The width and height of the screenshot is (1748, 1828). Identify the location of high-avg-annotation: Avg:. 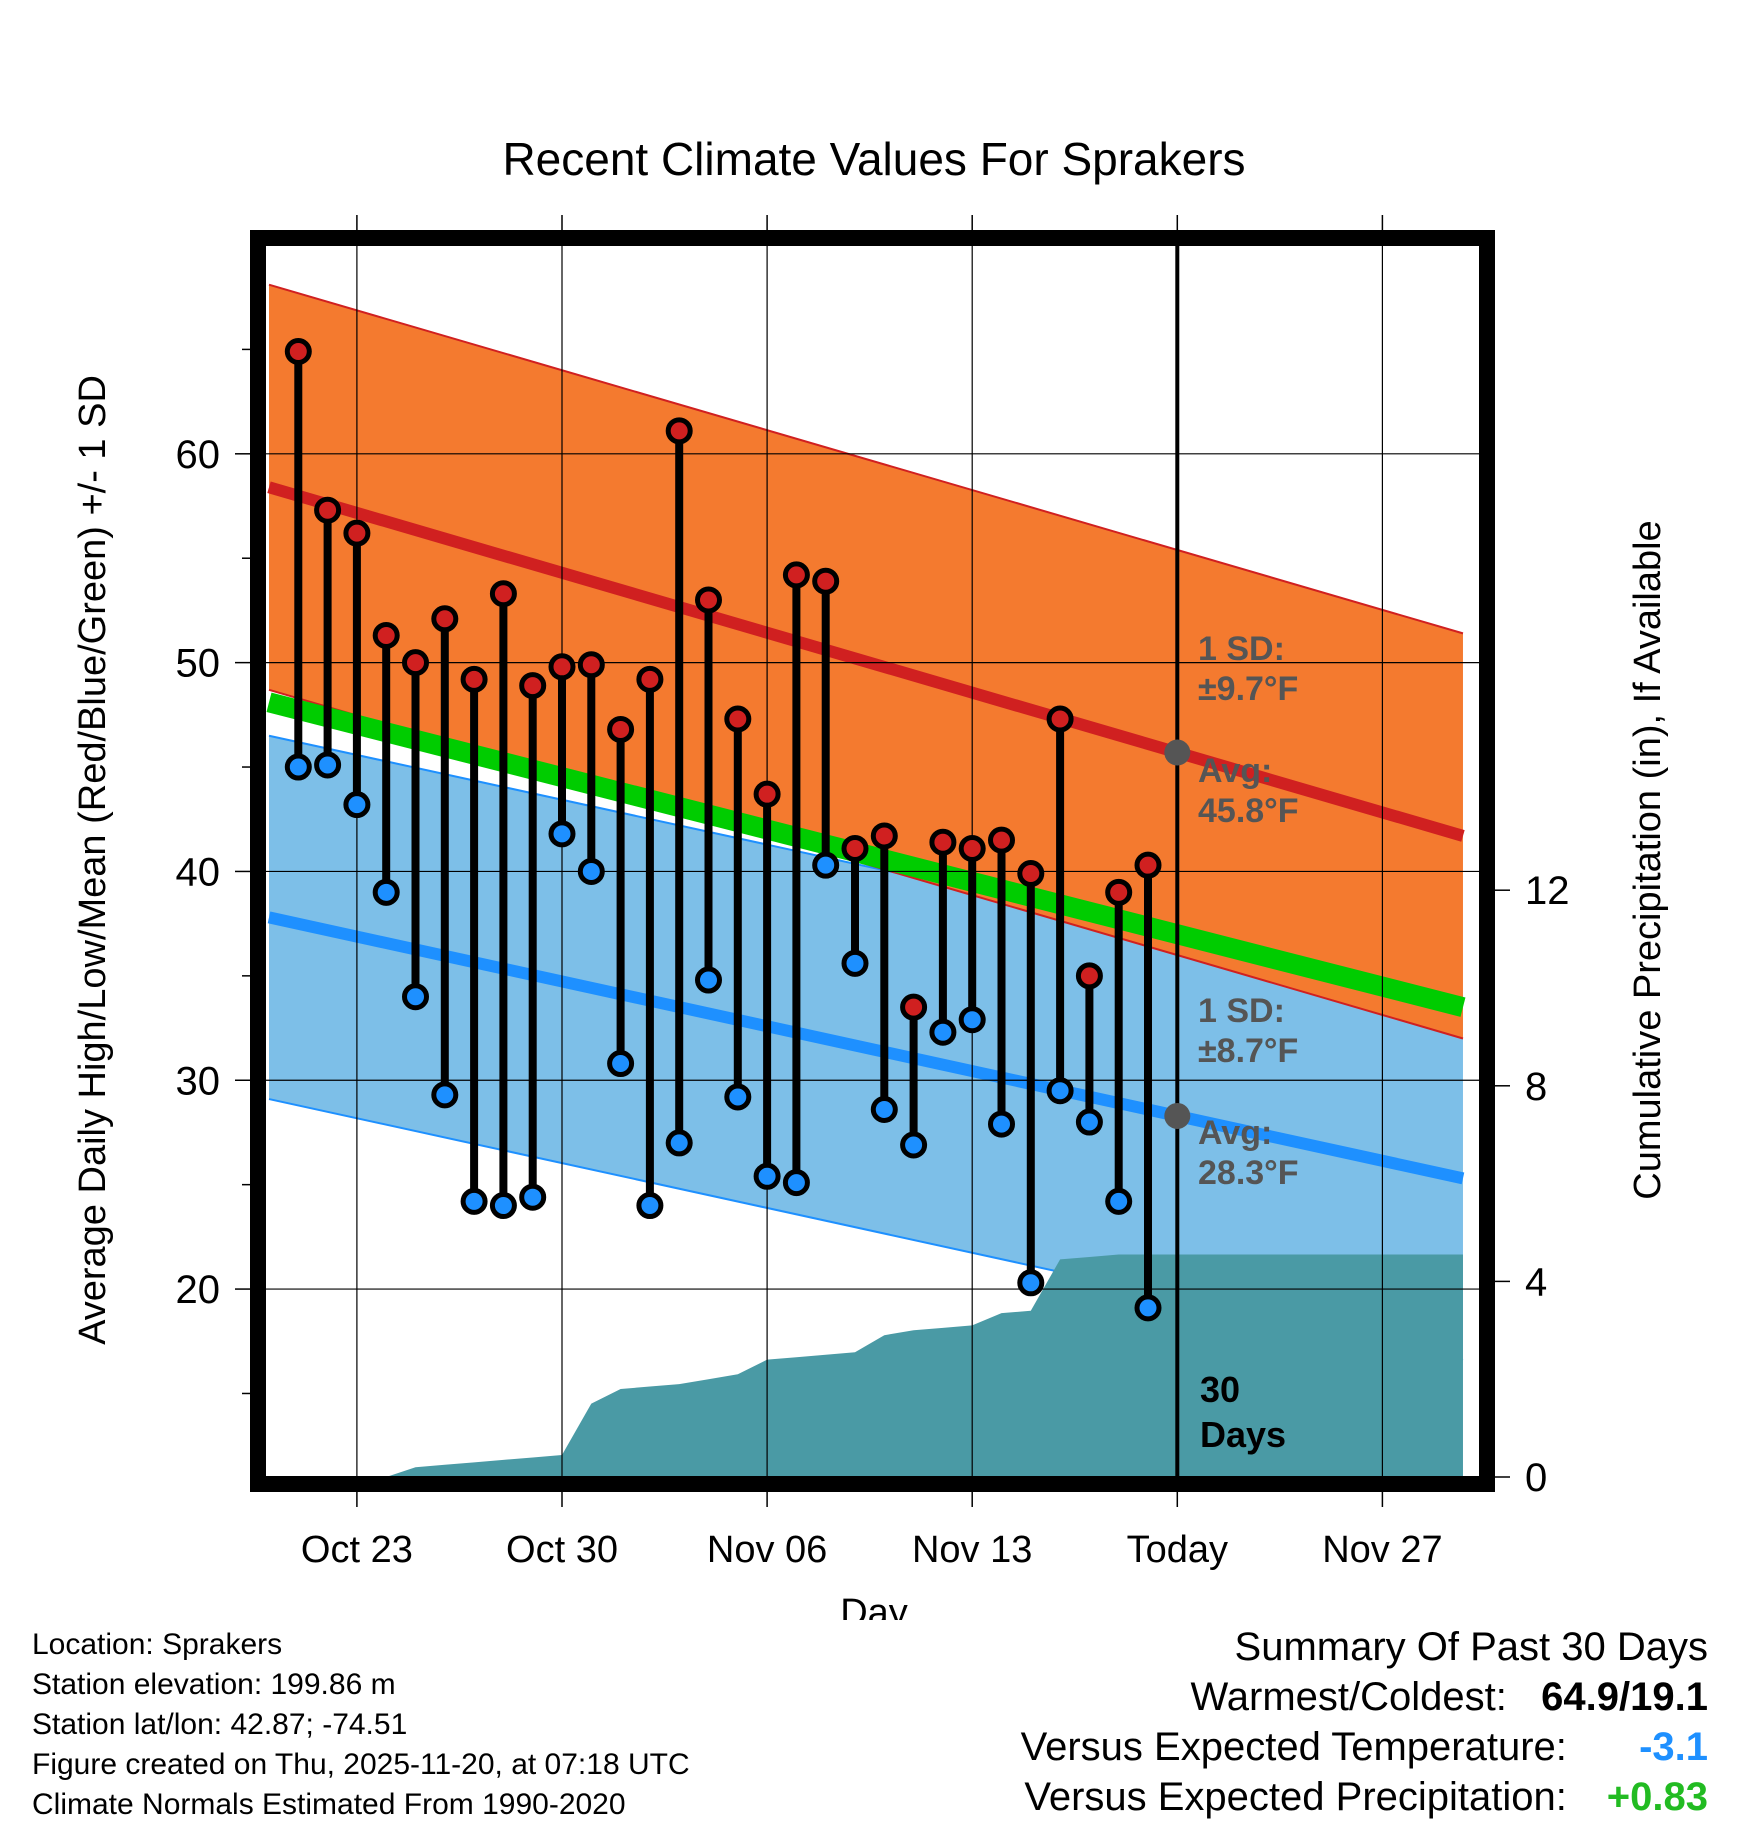
(1235, 771).